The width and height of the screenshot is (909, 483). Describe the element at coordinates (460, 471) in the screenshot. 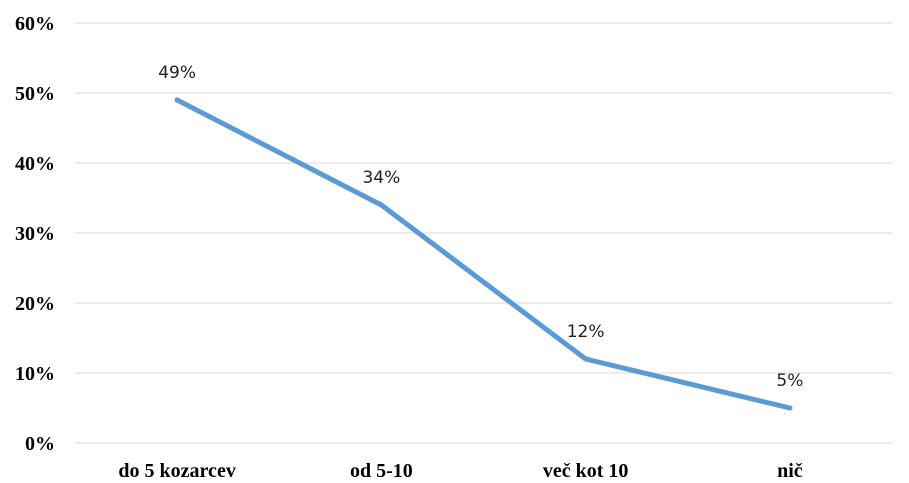

I see `x-axis-tick-labels: do 5 kozarcev od 5-10 več kot 10 nič` at that location.